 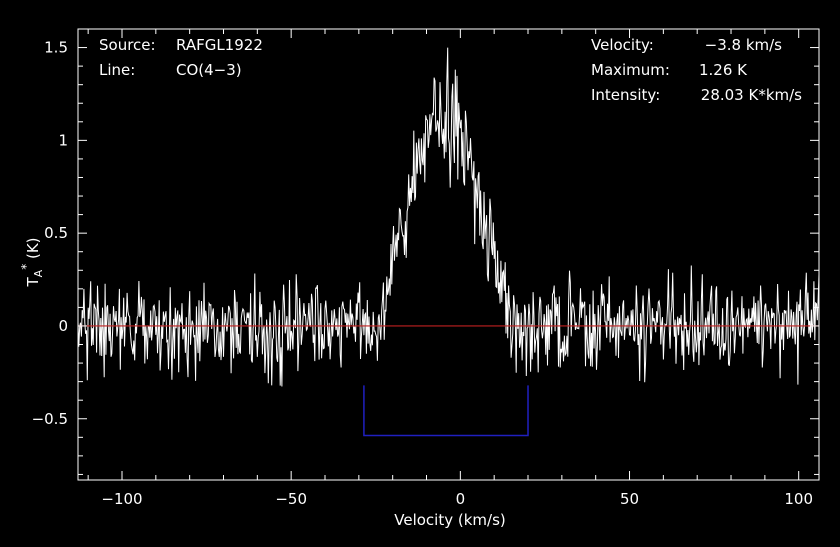 What do you see at coordinates (209, 70) in the screenshot?
I see `line-value: CO(4−3)` at bounding box center [209, 70].